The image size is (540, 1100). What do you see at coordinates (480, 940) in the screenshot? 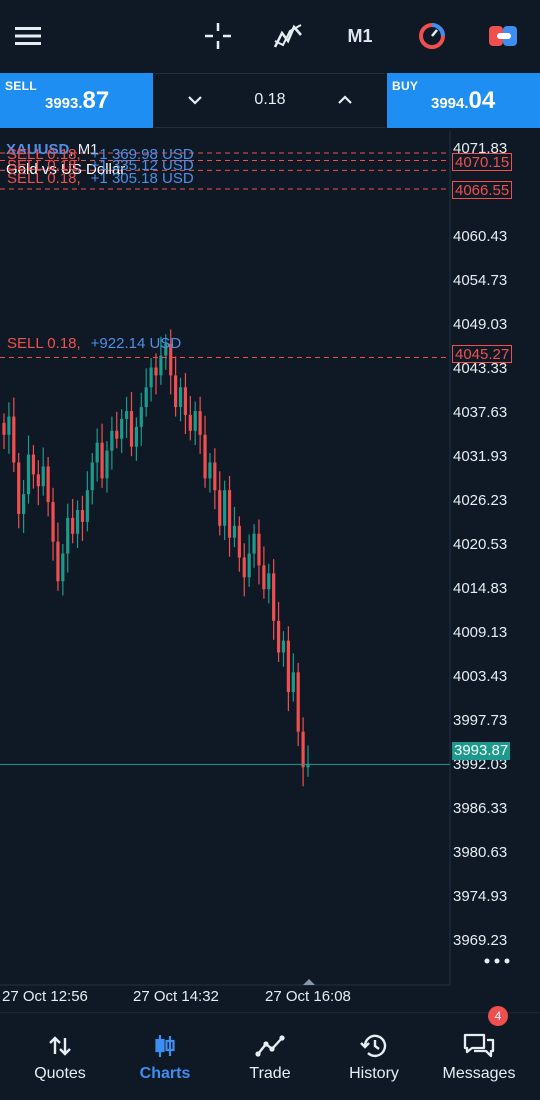
I see `y-axis-label: 3969.23` at bounding box center [480, 940].